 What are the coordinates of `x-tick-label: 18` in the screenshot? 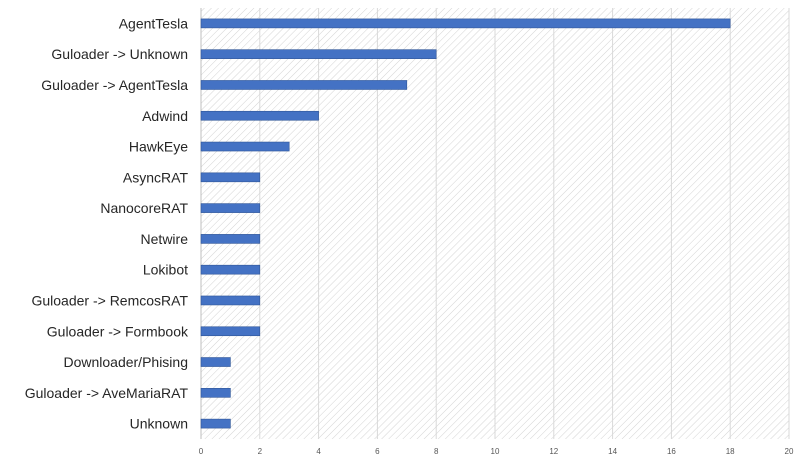 It's located at (730, 451).